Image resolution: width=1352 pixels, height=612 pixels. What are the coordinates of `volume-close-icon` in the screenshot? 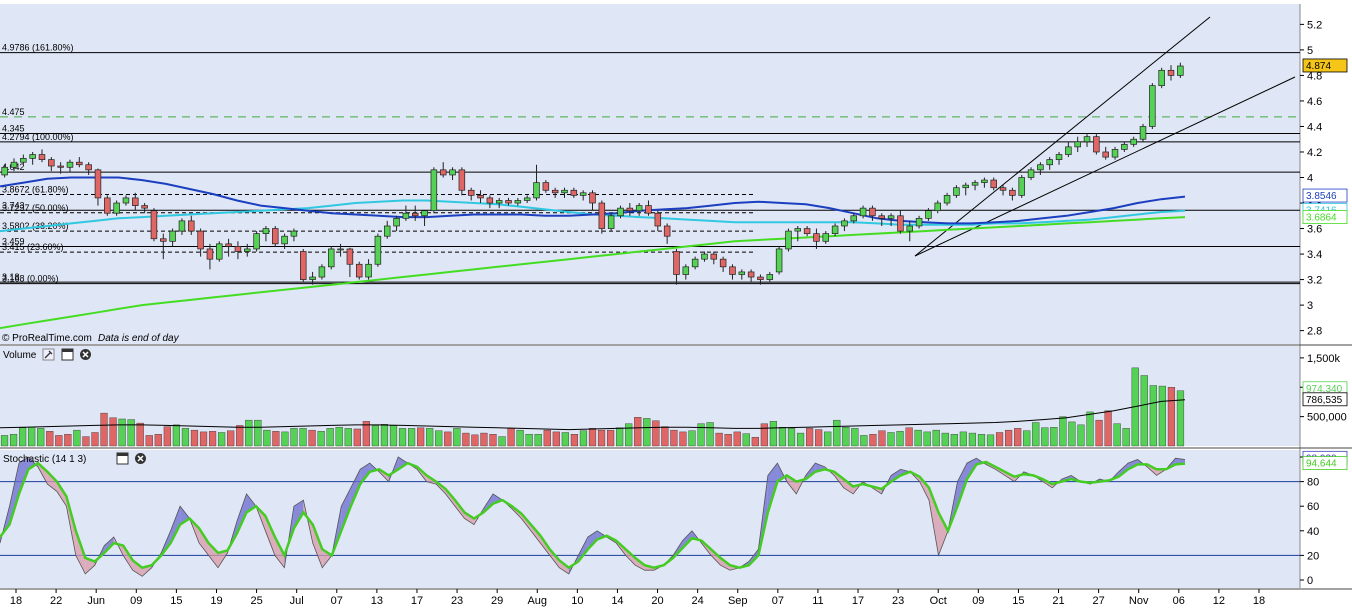 It's located at (85, 354).